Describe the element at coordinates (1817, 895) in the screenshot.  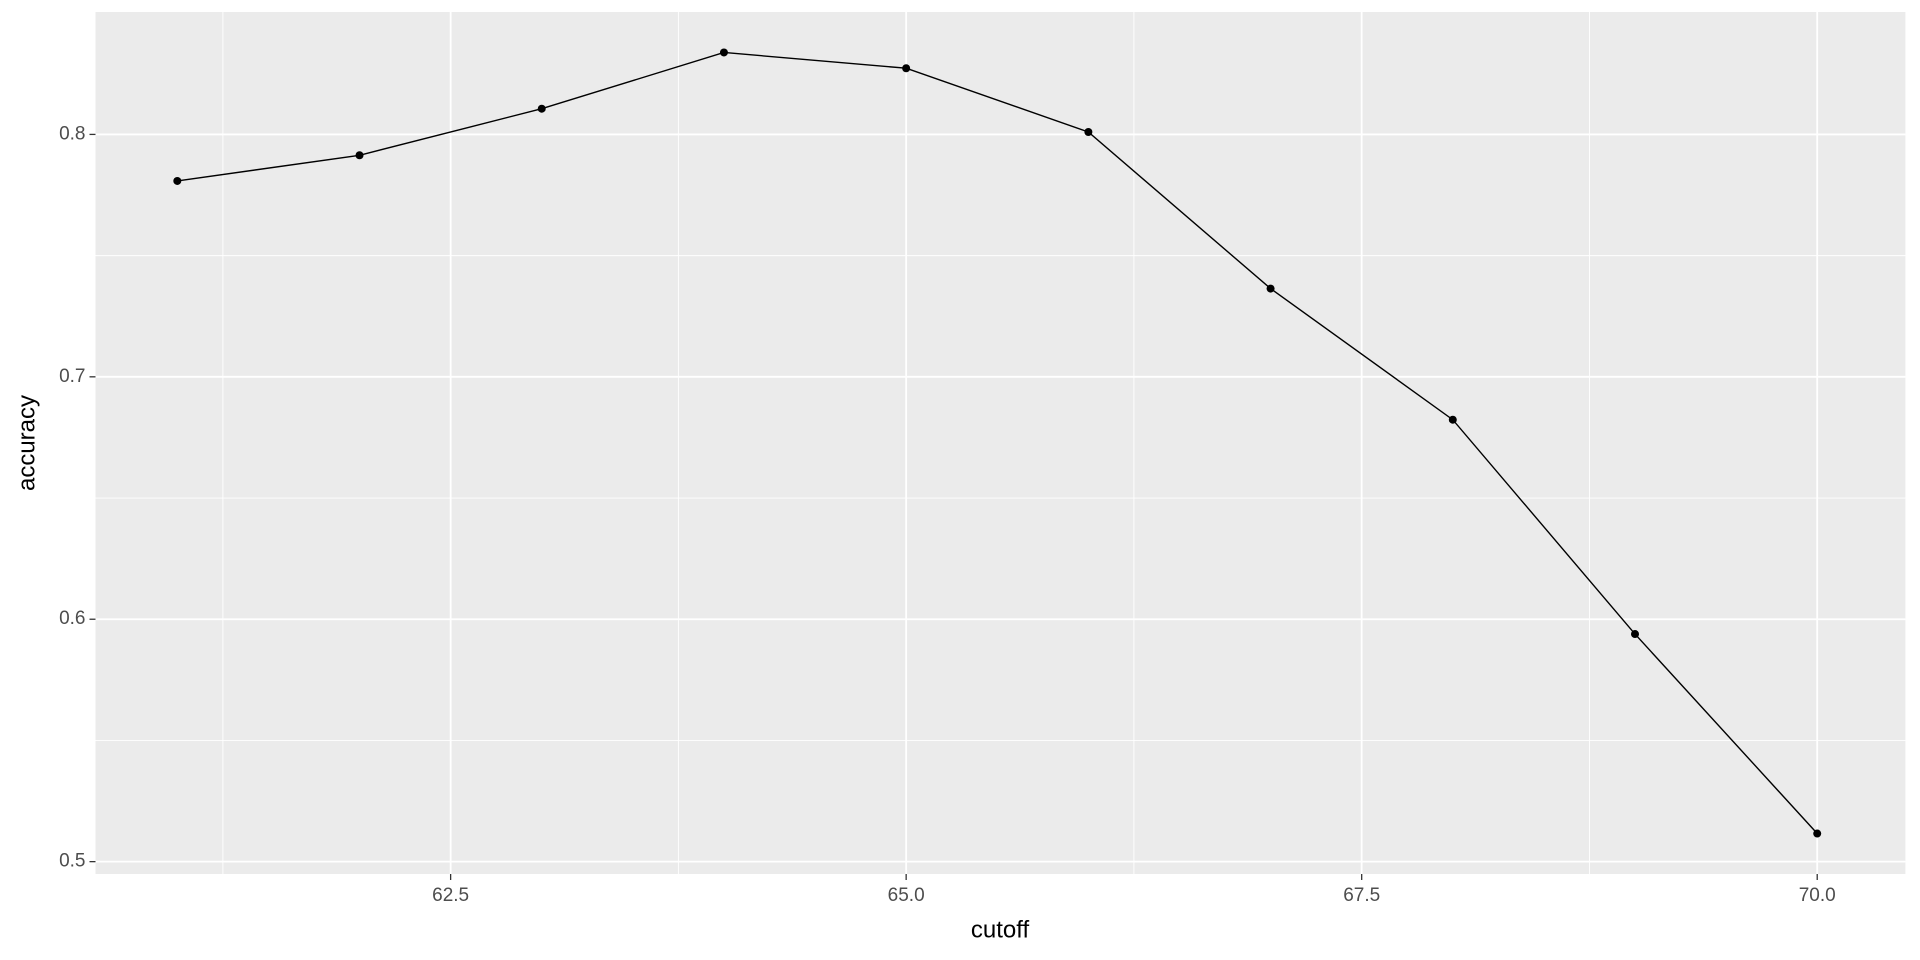
I see `x-tick-label: 70.0` at that location.